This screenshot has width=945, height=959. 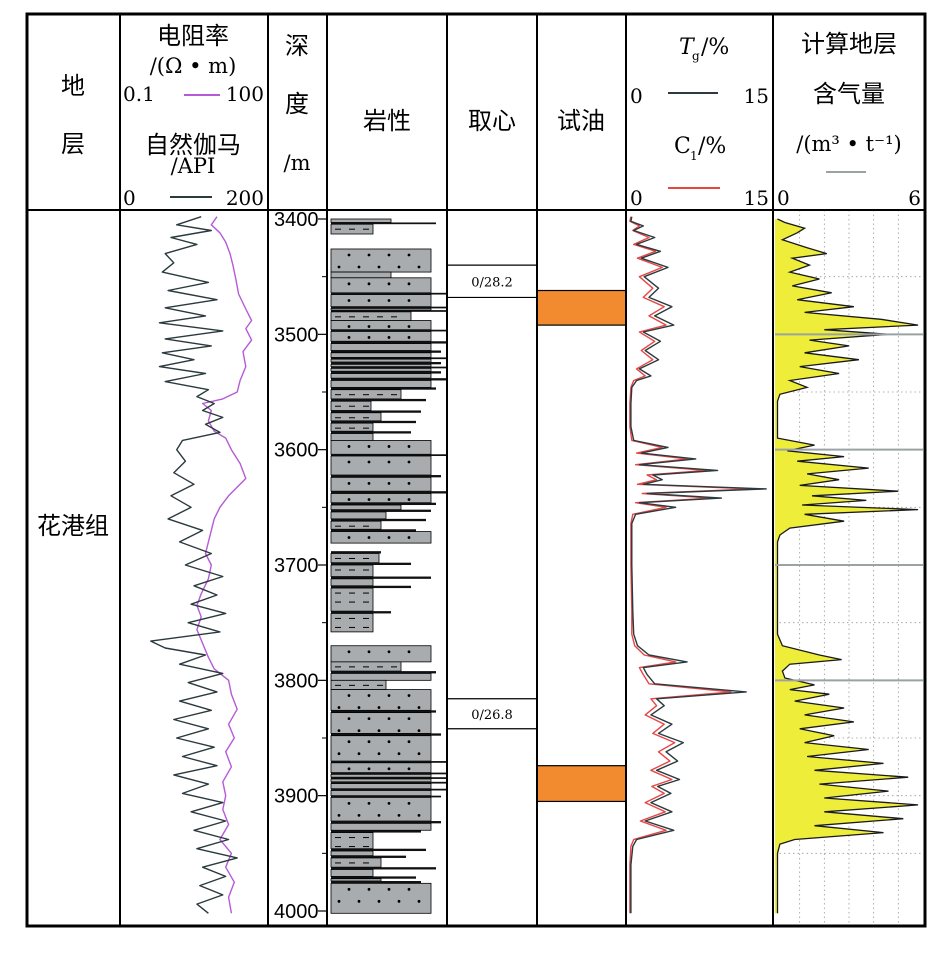 I want to click on depth-tick-label: 4000, so click(x=296, y=912).